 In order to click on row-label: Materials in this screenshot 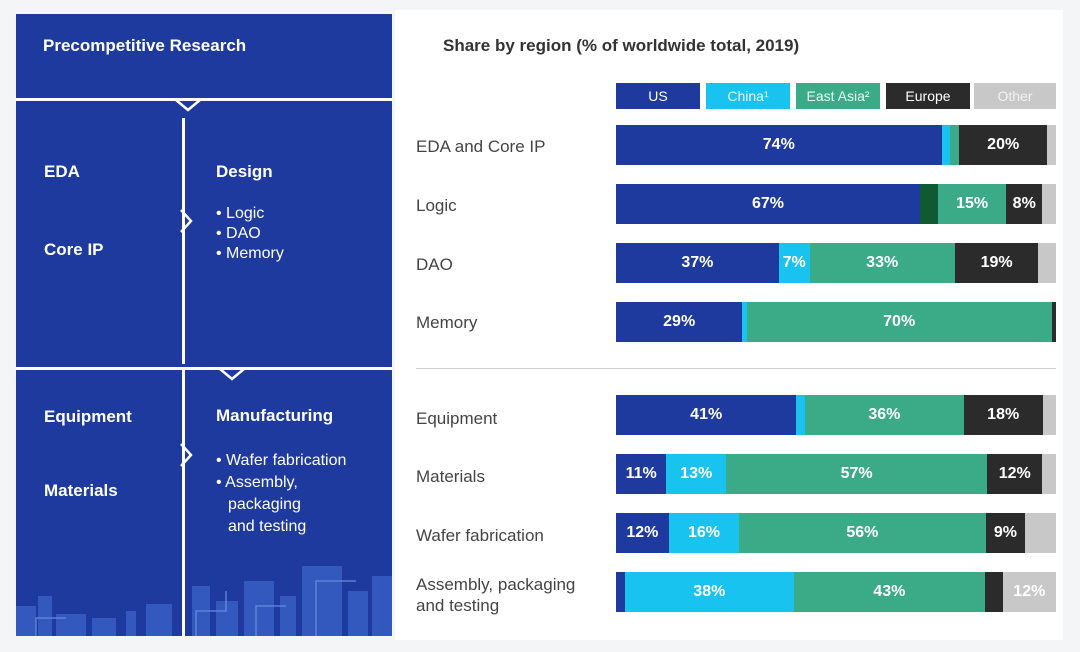, I will do `click(450, 476)`.